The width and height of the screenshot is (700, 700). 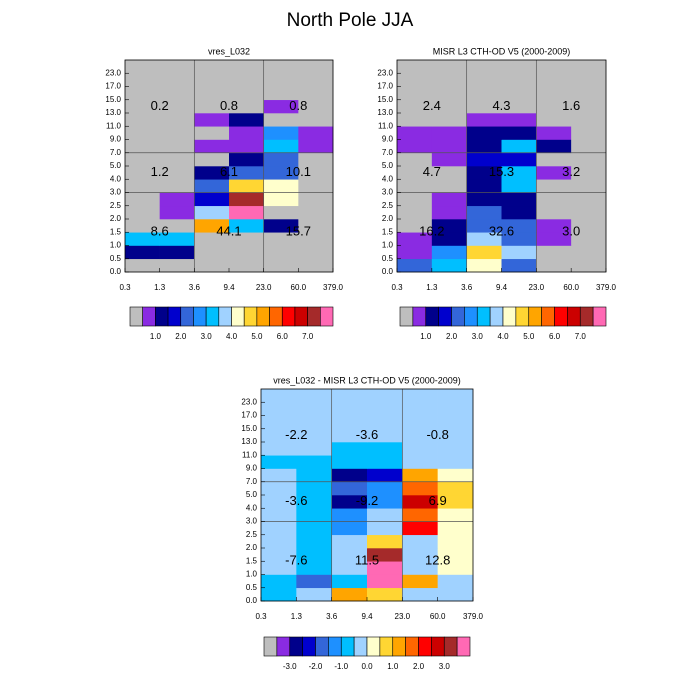 What do you see at coordinates (228, 231) in the screenshot?
I see `region-label: 44.1` at bounding box center [228, 231].